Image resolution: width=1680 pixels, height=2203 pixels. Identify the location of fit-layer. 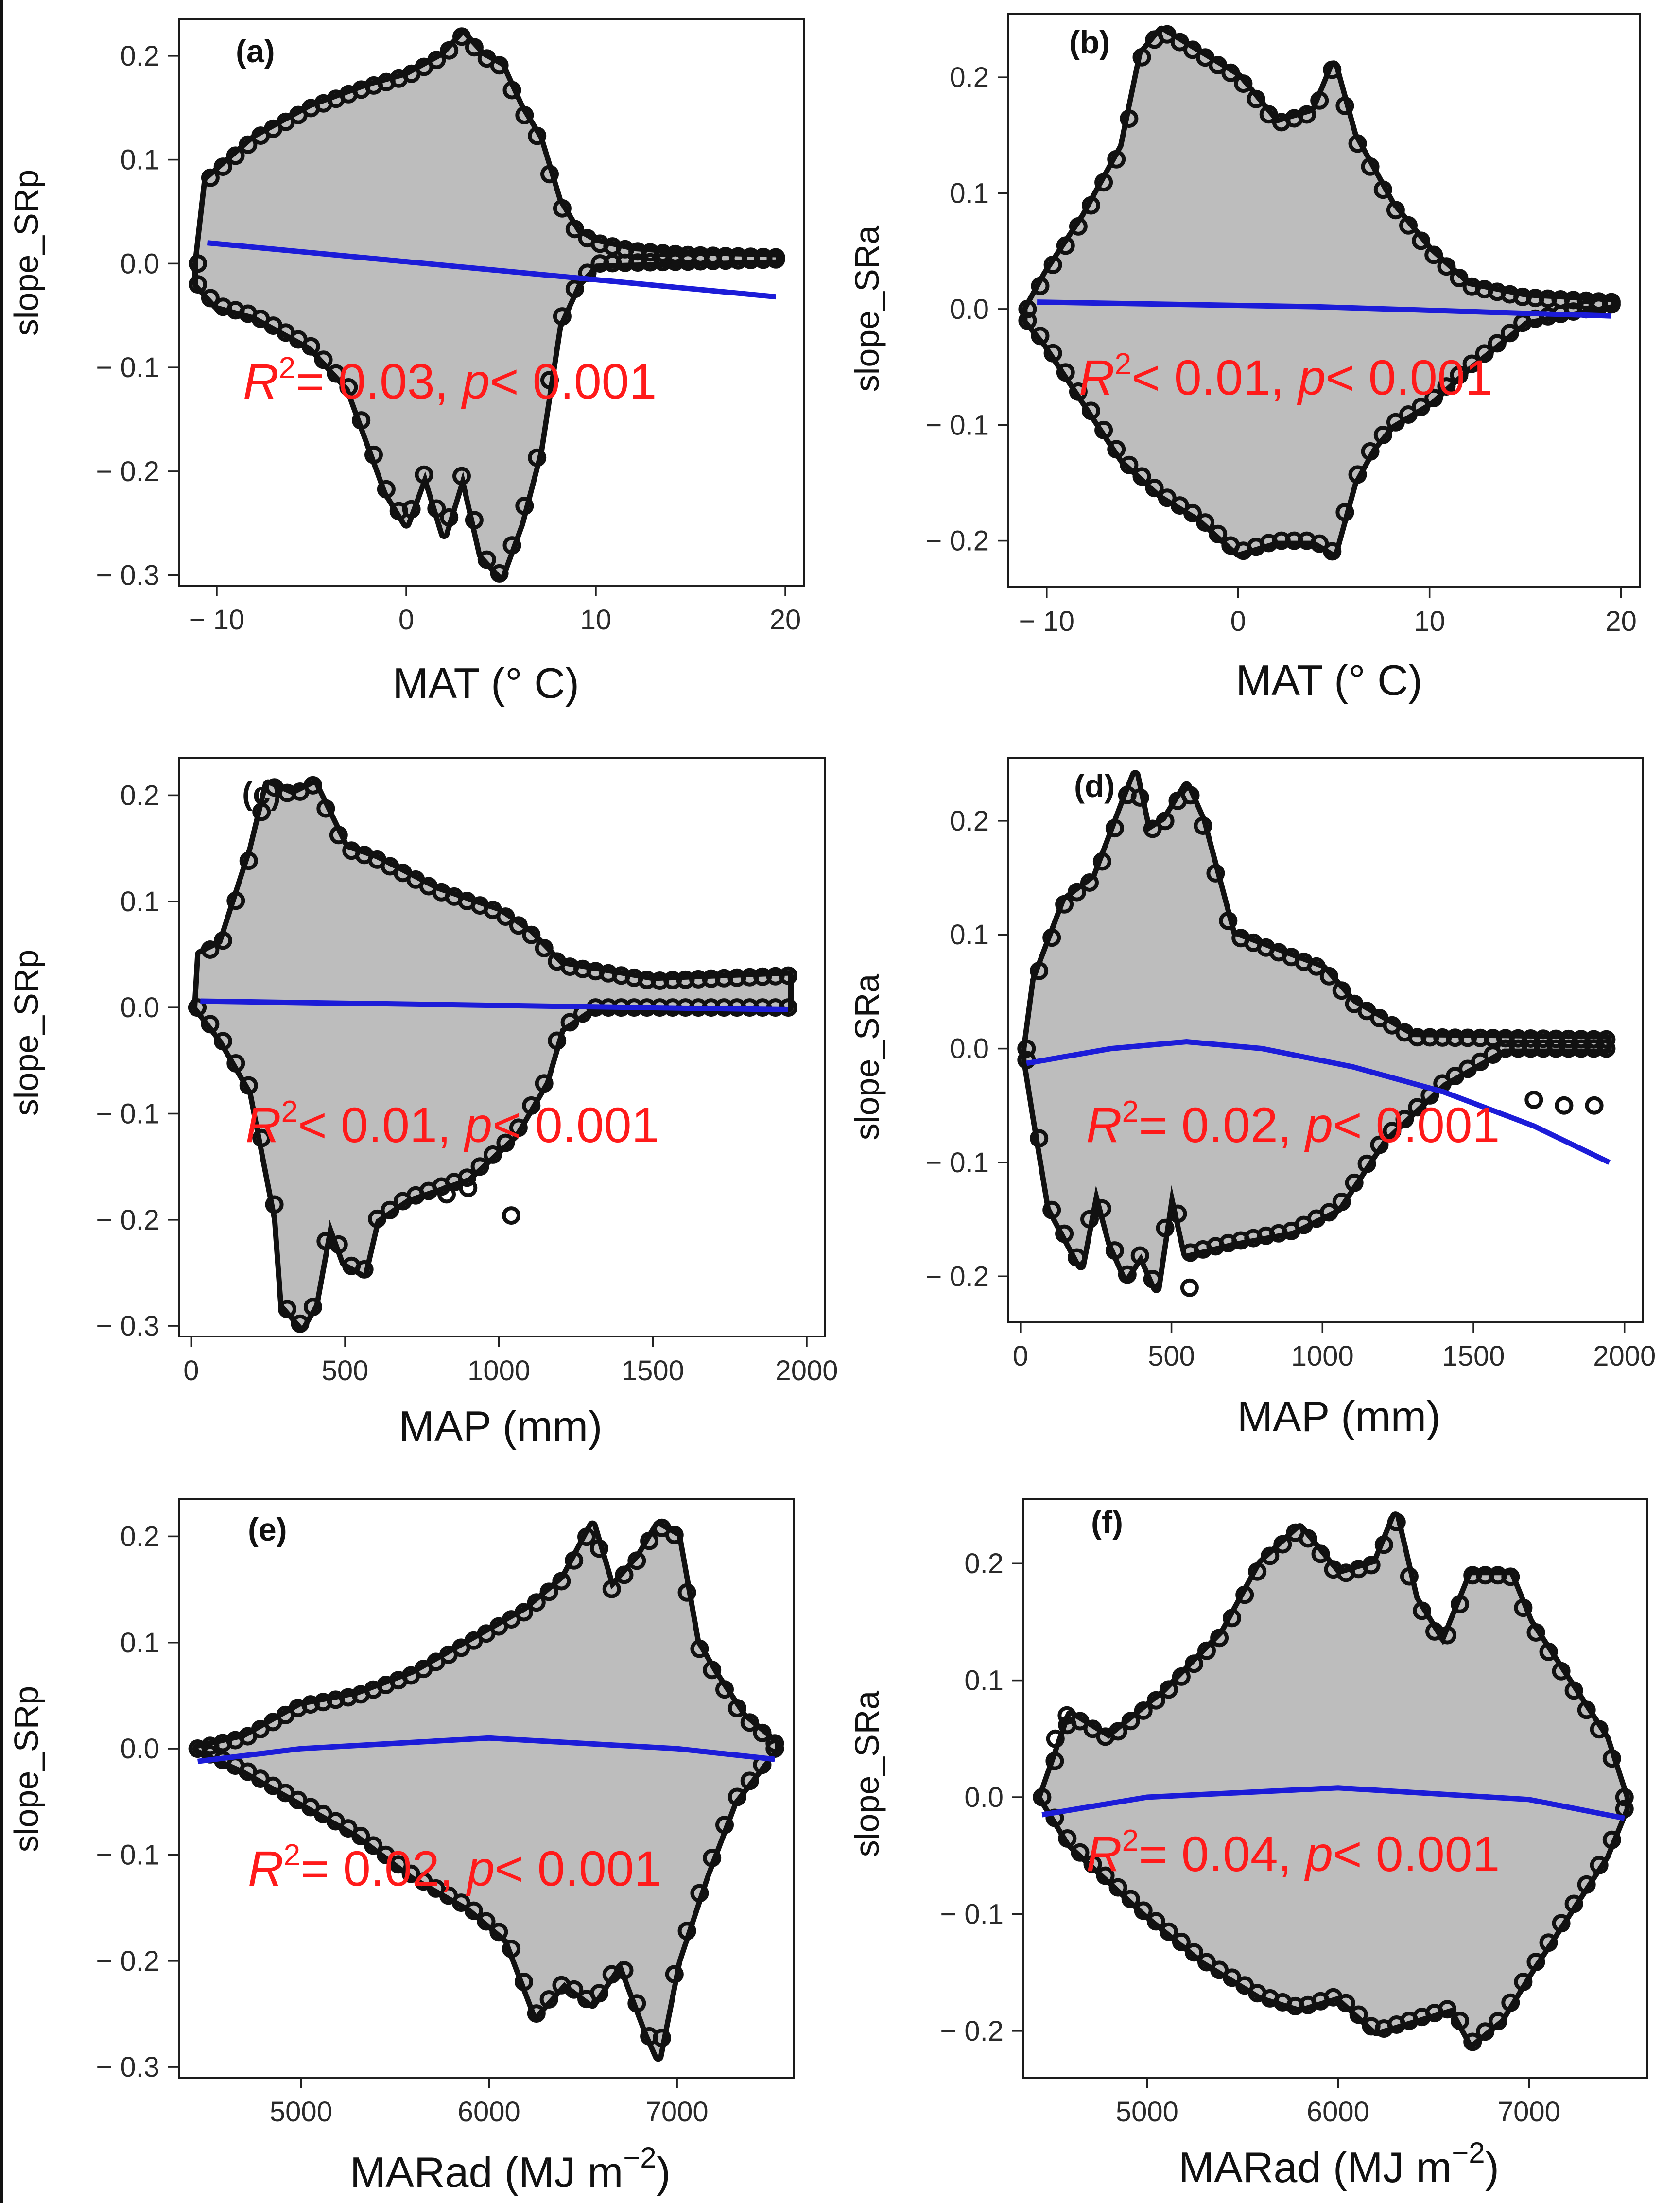
(1324, 309).